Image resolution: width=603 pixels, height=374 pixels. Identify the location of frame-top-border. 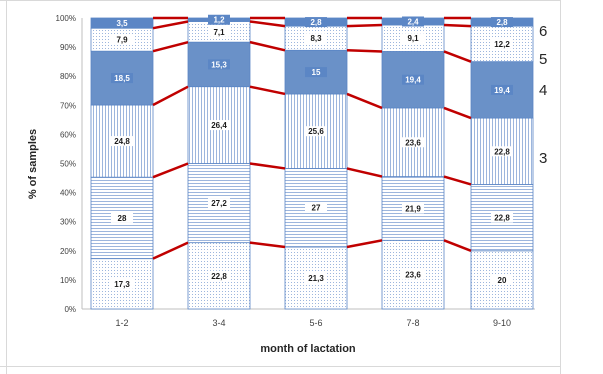
(280, 0).